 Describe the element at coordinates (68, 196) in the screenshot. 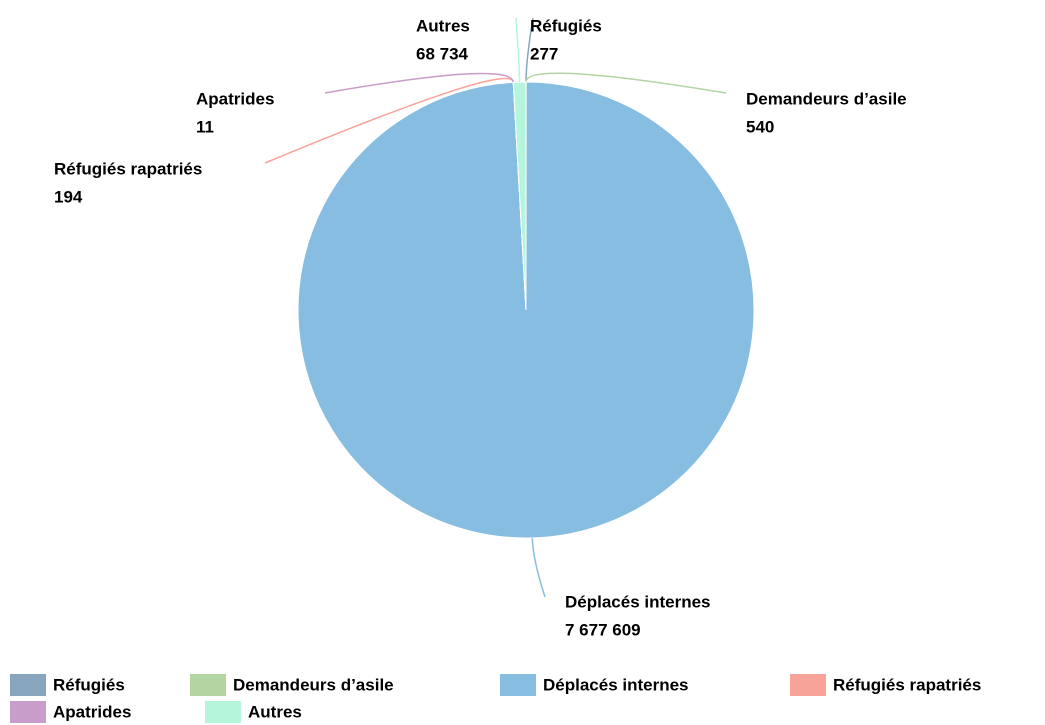

I see `data-label-value: 194` at that location.